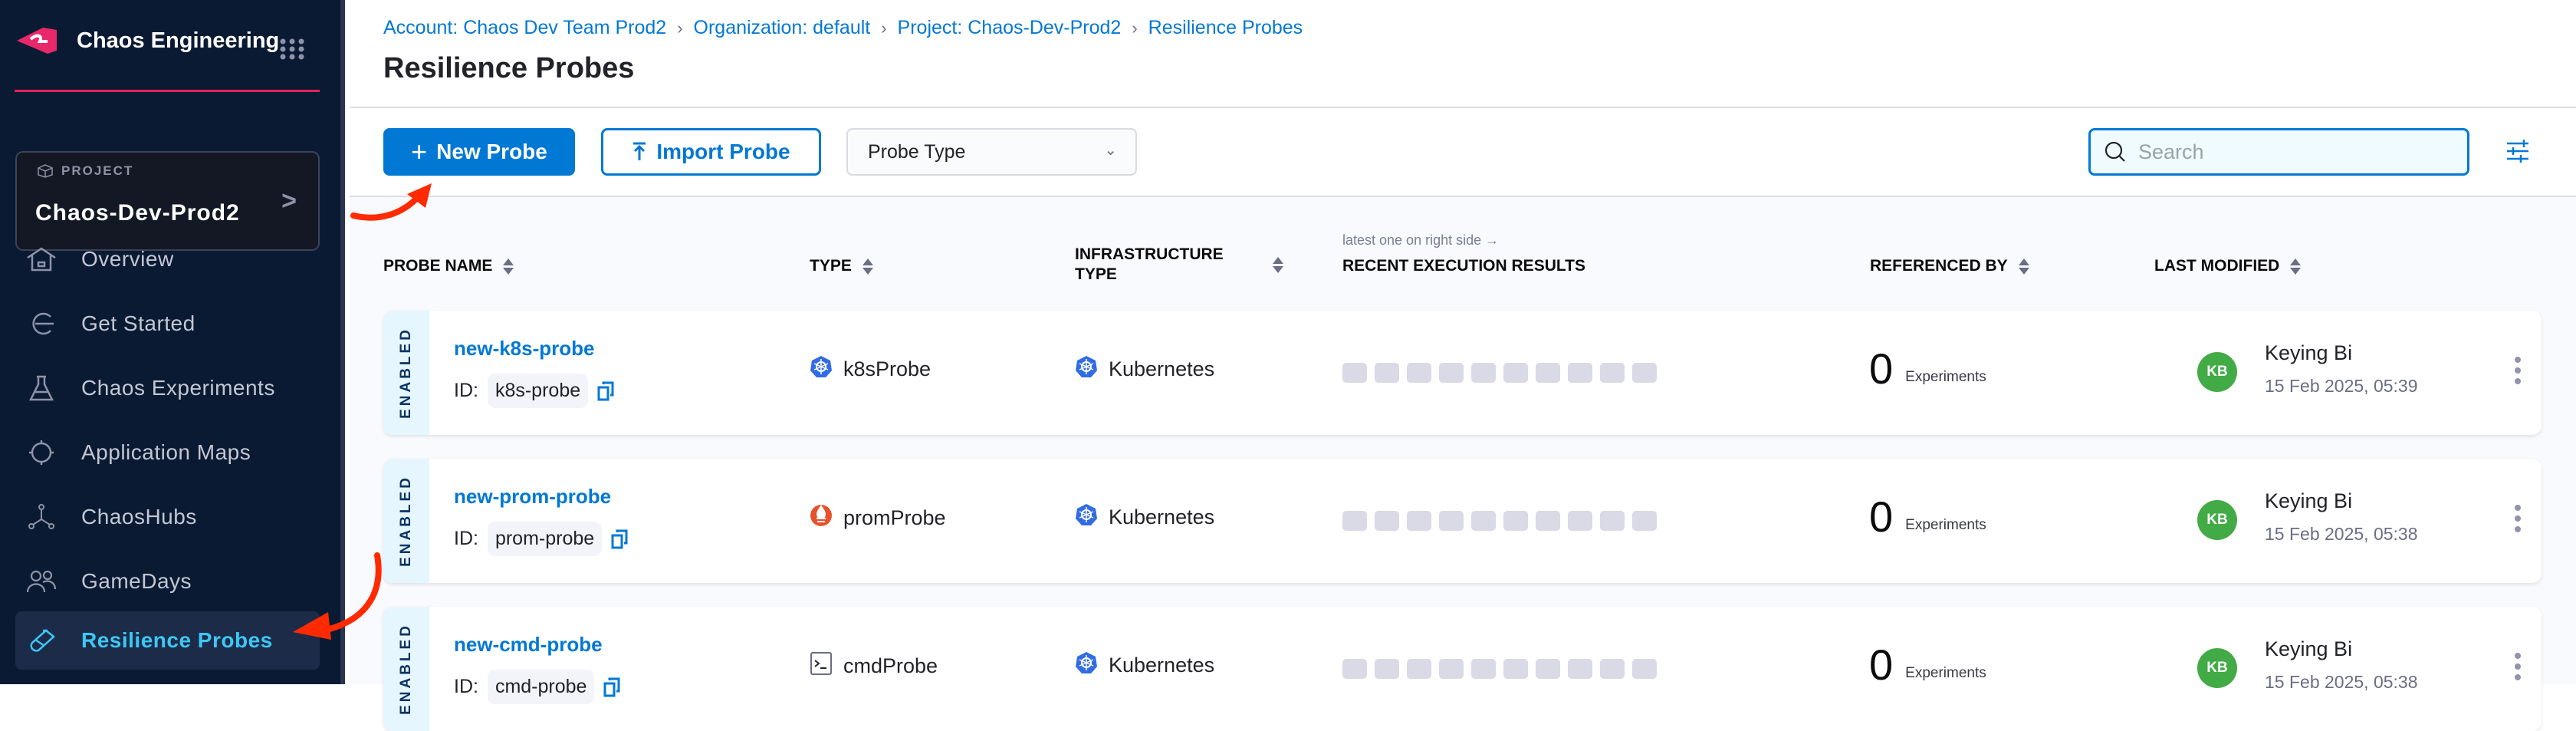  I want to click on column-recent-execution-results: RECENT EXECUTION RESULTS, so click(1464, 266).